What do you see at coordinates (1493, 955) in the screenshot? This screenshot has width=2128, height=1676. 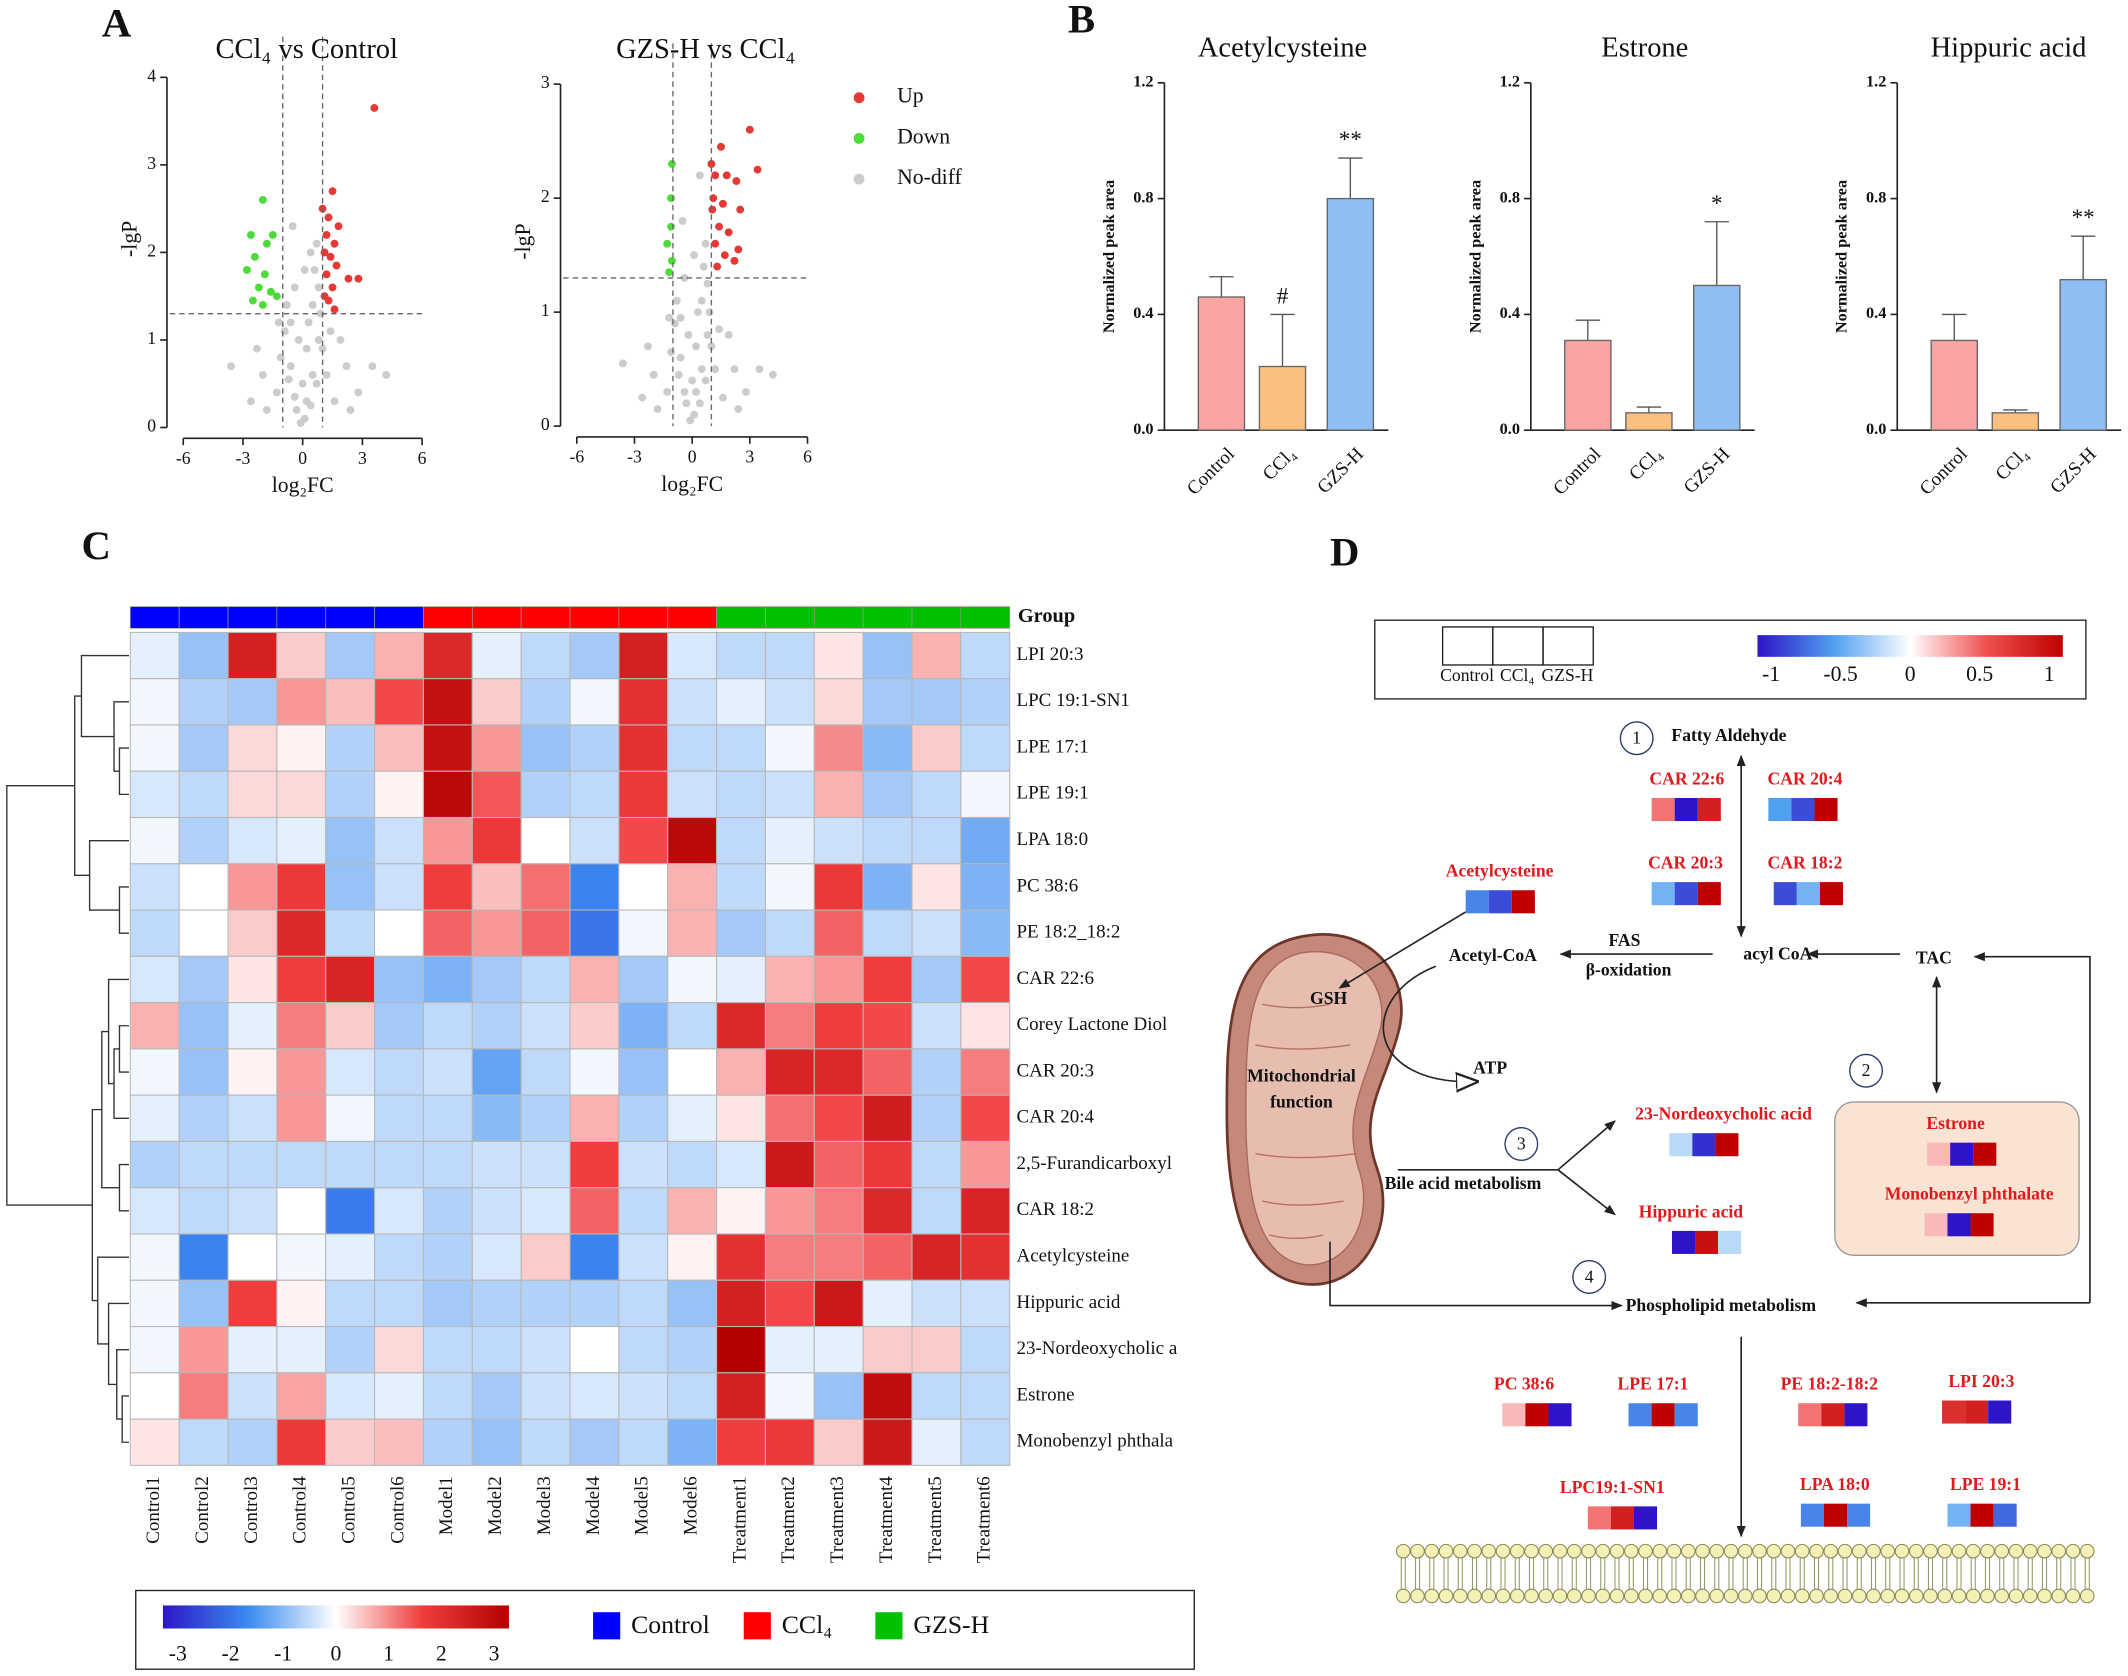 I see `diagram-label: Acetyl-CoA` at bounding box center [1493, 955].